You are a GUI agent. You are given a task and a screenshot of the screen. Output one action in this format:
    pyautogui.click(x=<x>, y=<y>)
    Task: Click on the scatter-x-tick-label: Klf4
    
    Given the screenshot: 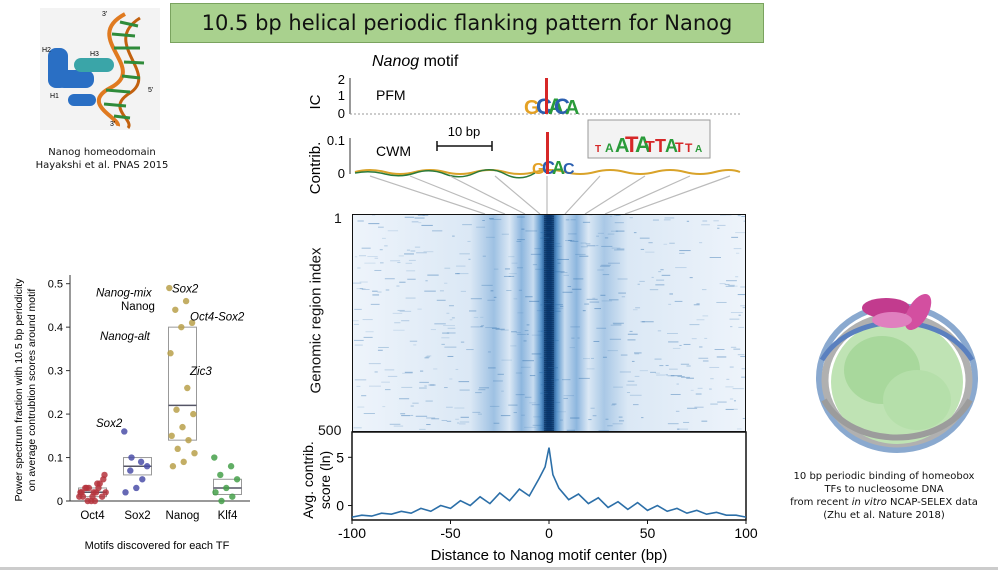 What is the action you would take?
    pyautogui.click(x=228, y=516)
    